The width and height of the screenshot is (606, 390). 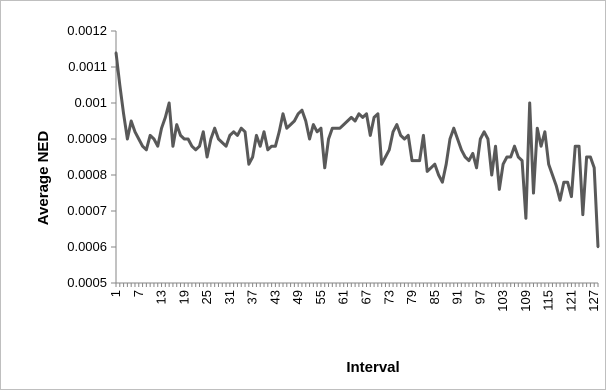 I want to click on y-tick-label: 0.0005, so click(x=87, y=282).